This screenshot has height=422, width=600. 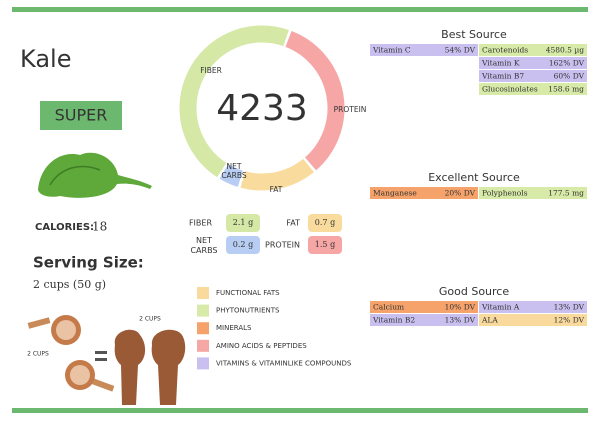 I want to click on title: Kale, so click(x=45, y=59).